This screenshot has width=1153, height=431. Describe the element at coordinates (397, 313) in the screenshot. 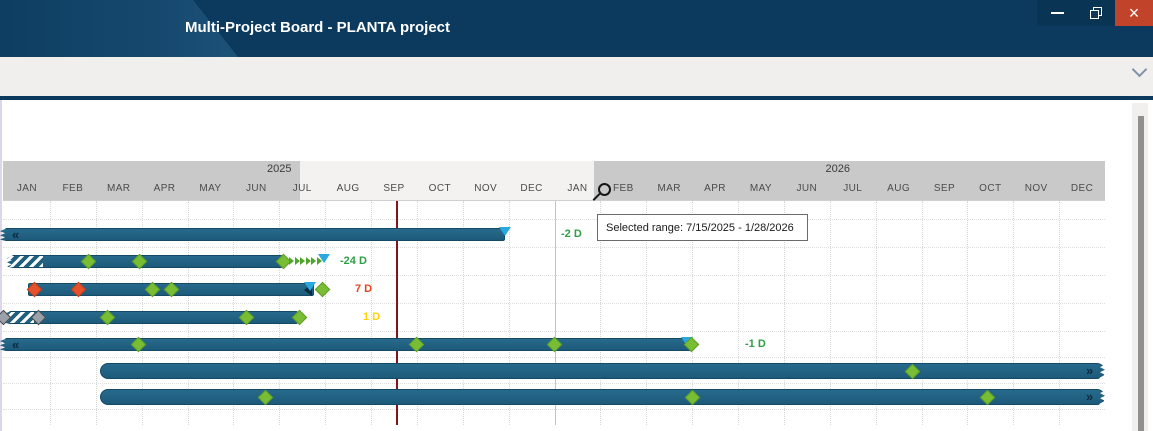

I see `today-line` at that location.